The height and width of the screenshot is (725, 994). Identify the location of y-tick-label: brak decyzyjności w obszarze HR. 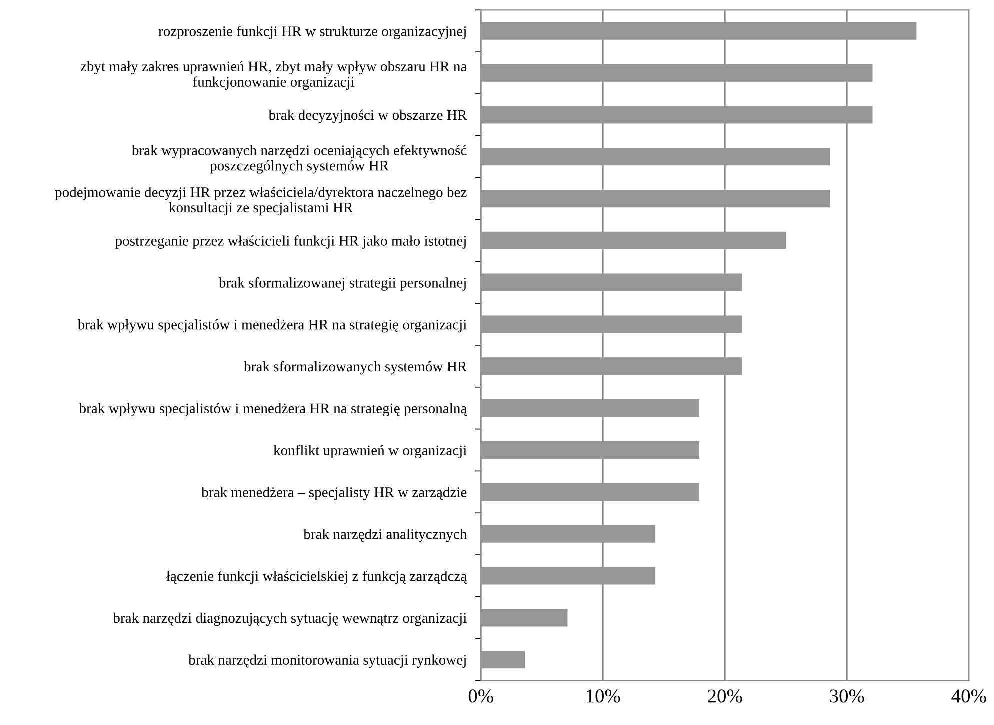
(368, 117).